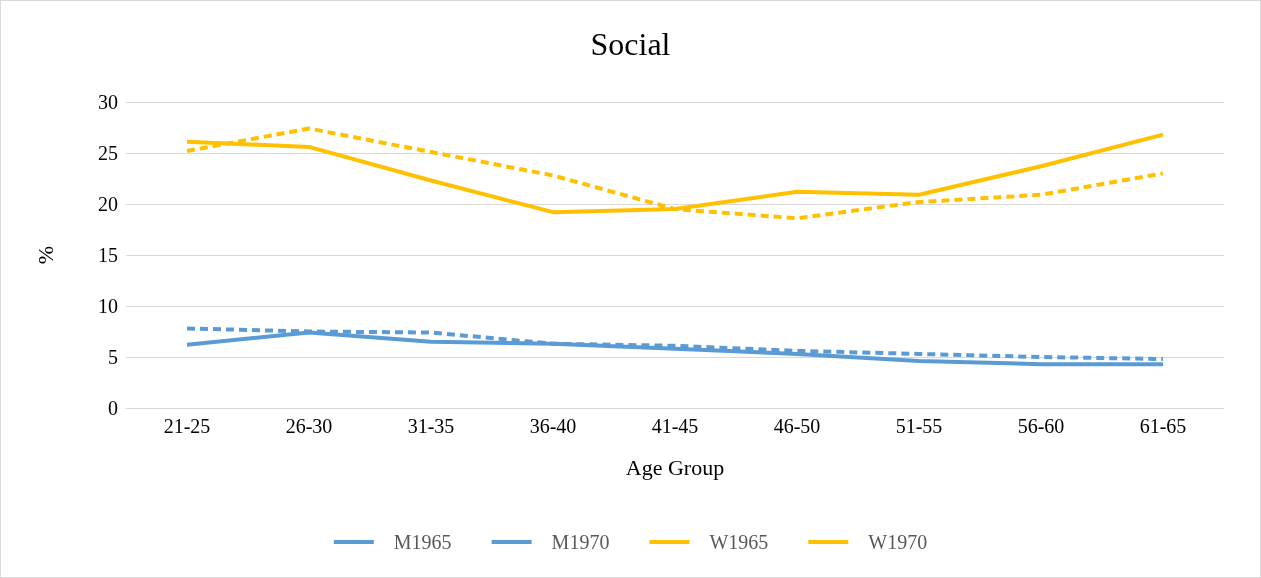 Image resolution: width=1261 pixels, height=578 pixels. Describe the element at coordinates (187, 426) in the screenshot. I see `x-tick-label: 21-25` at that location.